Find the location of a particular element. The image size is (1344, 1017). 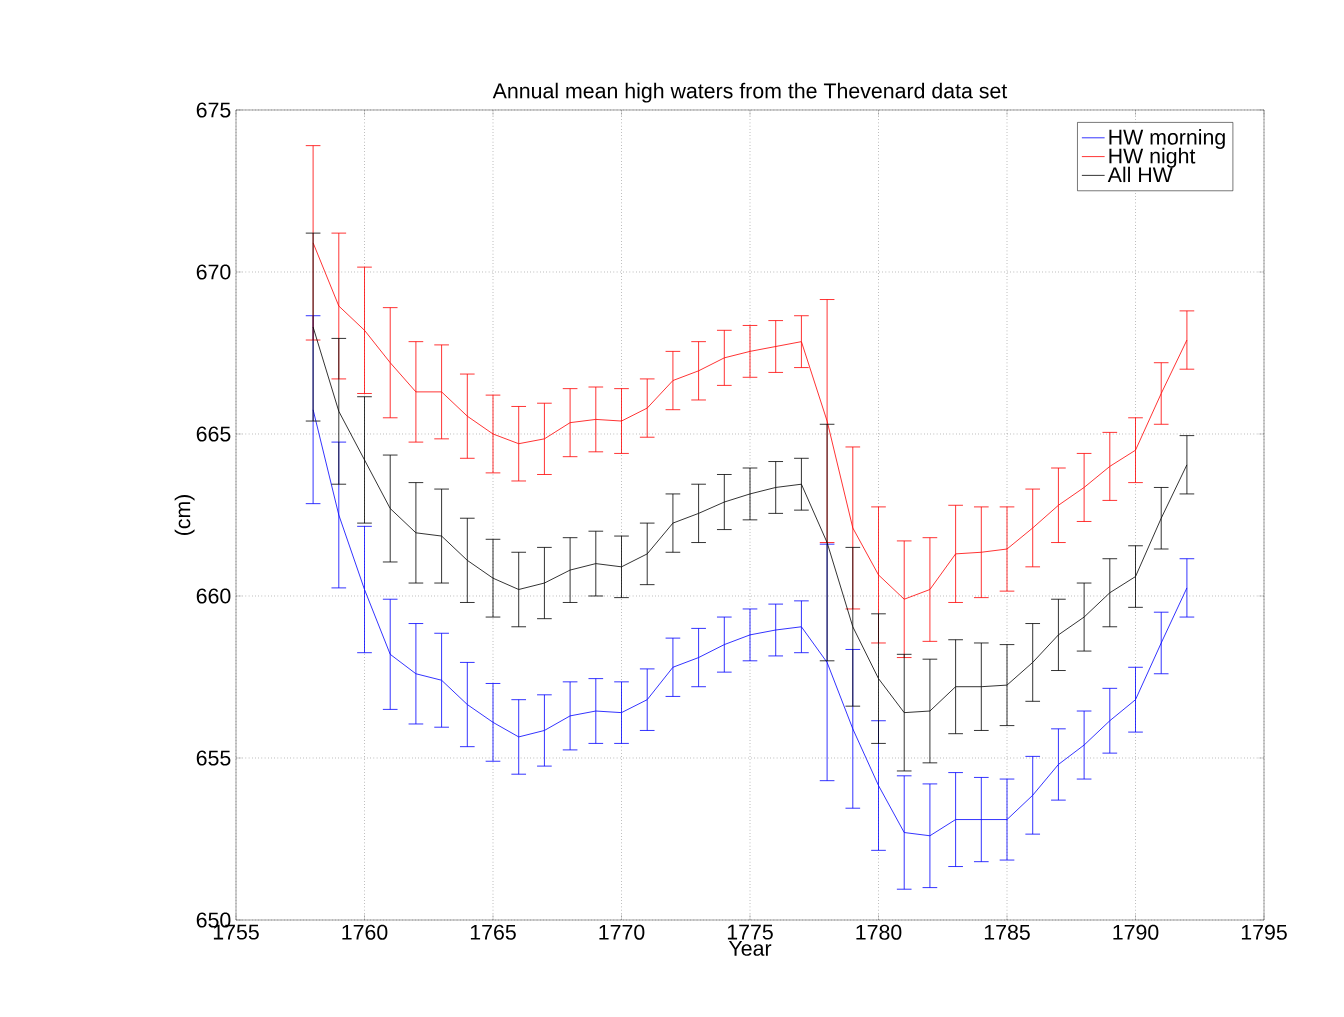

y-tick-label: 665 is located at coordinates (213, 434).